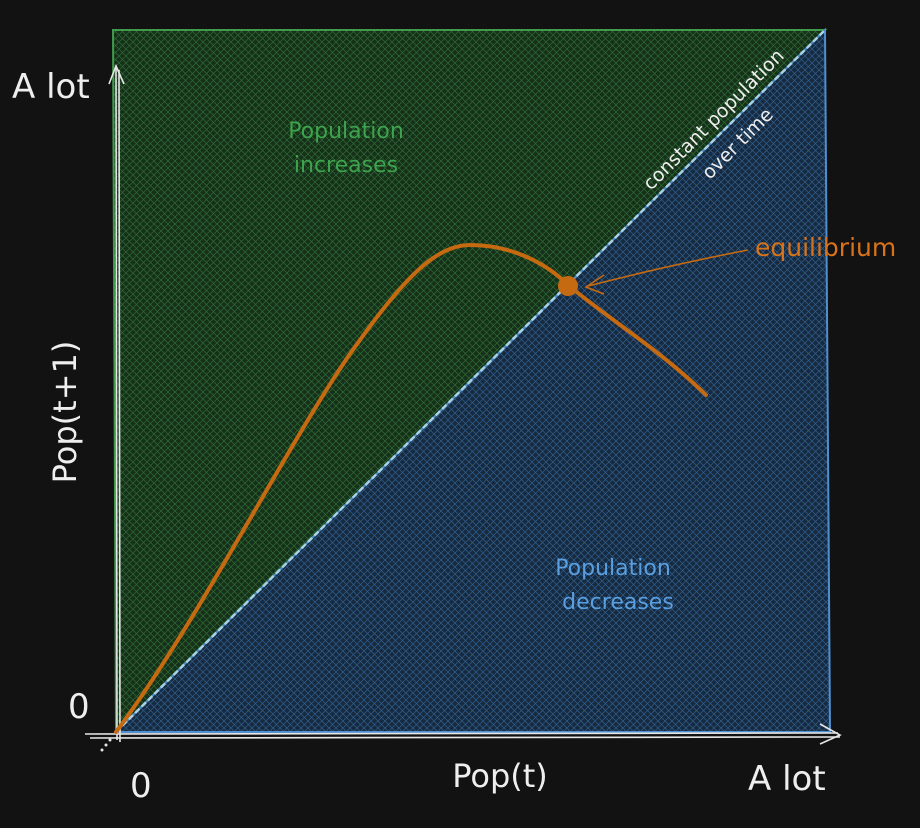 This screenshot has height=828, width=920. Describe the element at coordinates (825, 247) in the screenshot. I see `equilibrium-label: equilibrium` at that location.